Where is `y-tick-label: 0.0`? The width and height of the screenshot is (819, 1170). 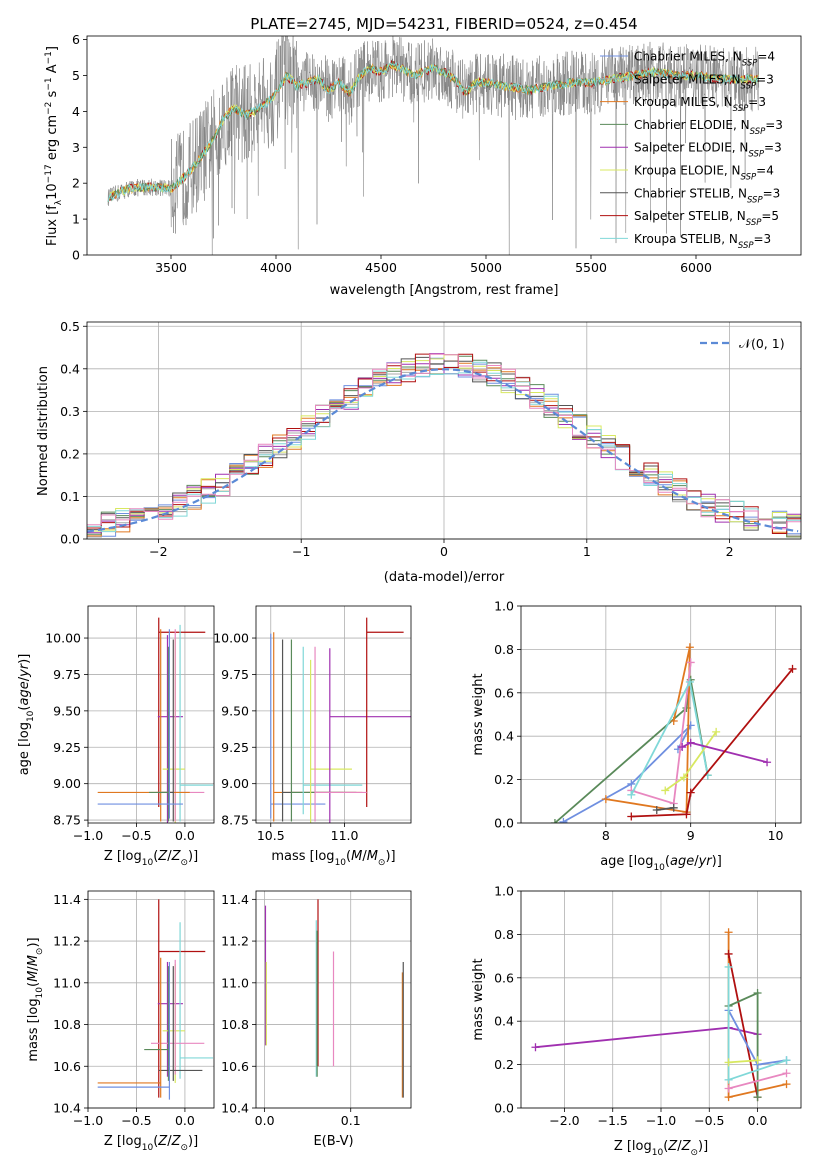
y-tick-label: 0.0 is located at coordinates (70, 539).